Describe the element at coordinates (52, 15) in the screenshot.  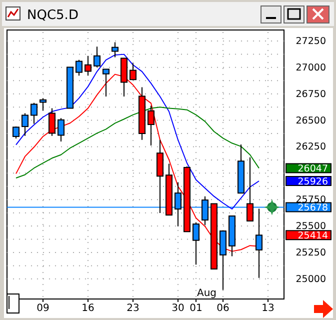
I see `chart-title: NQC5.D` at that location.